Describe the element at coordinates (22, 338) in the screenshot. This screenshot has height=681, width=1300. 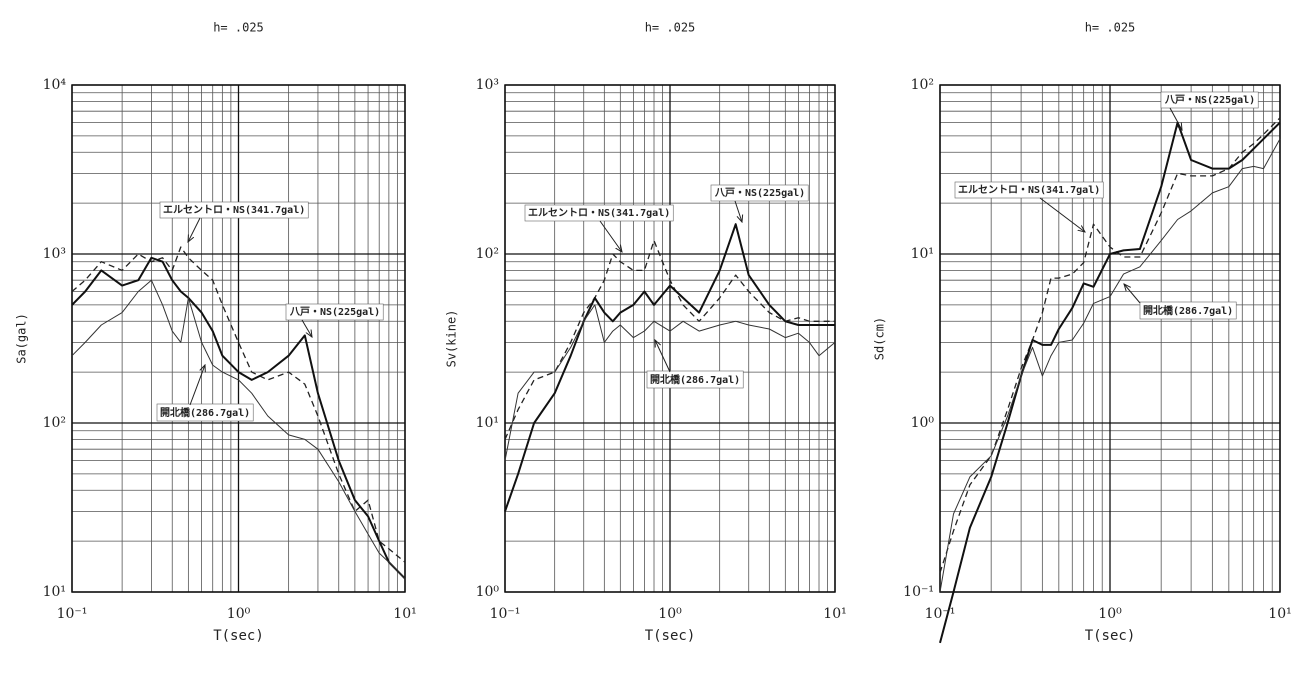
I see `y-axis-label: Sa(gal)` at that location.